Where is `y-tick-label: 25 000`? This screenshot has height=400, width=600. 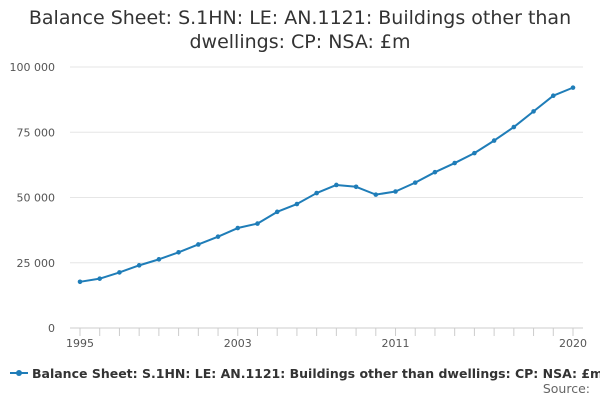 y-tick-label: 25 000 is located at coordinates (36, 263).